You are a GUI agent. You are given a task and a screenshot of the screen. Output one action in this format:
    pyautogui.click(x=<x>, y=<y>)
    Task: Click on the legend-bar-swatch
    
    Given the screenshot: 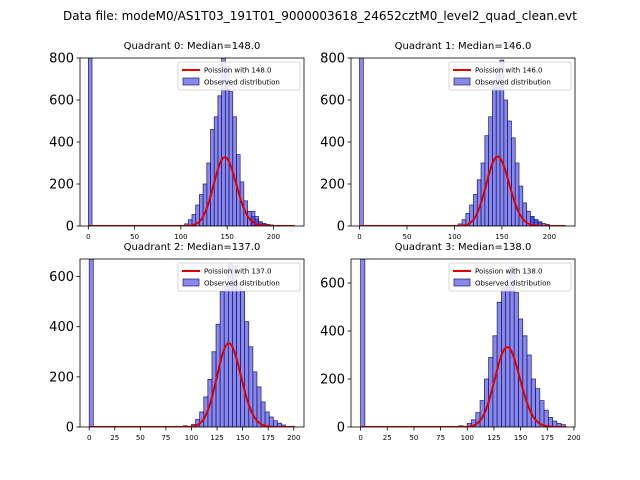 What is the action you would take?
    pyautogui.click(x=462, y=282)
    